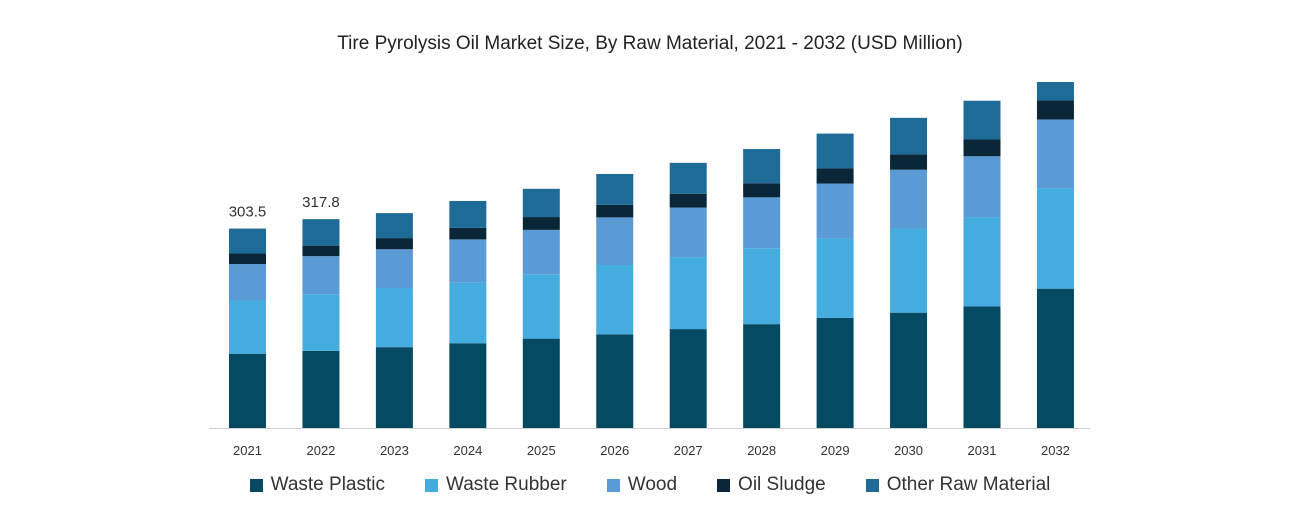 This screenshot has height=520, width=1300. Describe the element at coordinates (909, 370) in the screenshot. I see `bar-segment-waste-plastic-2030` at that location.